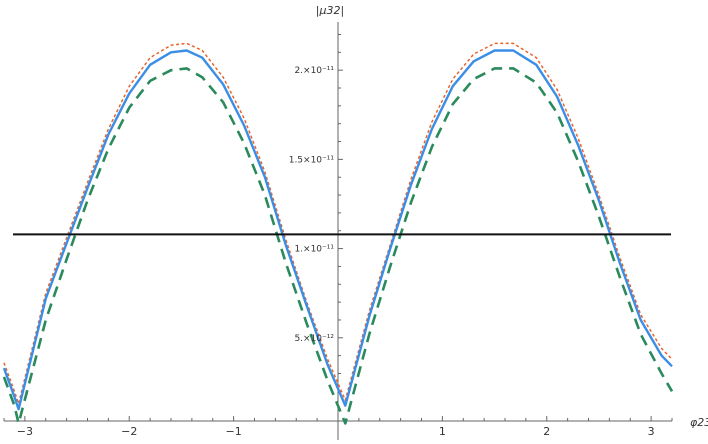  I want to click on y-tick-label: 2.×10⁻¹¹, so click(314, 71).